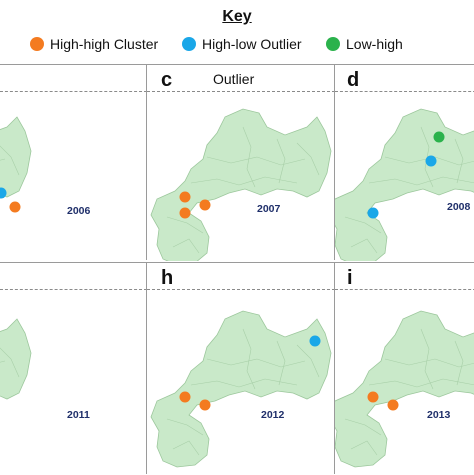 The image size is (474, 475). What do you see at coordinates (234, 79) in the screenshot?
I see `panel-title: Outlier` at bounding box center [234, 79].